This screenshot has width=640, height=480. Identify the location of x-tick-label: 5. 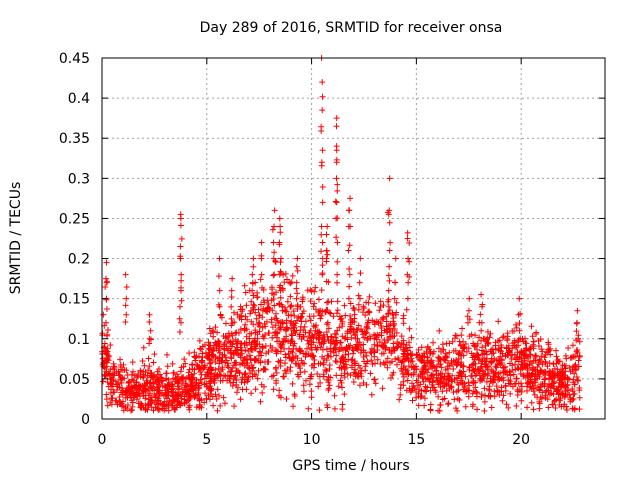
(206, 440).